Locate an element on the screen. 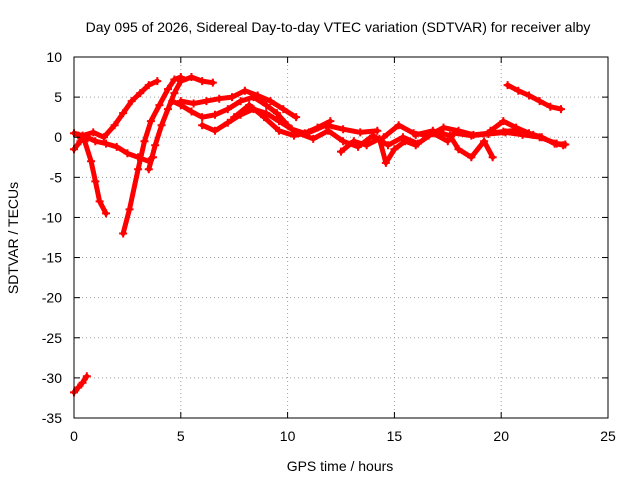  y-tick-label: -15 is located at coordinates (52, 258).